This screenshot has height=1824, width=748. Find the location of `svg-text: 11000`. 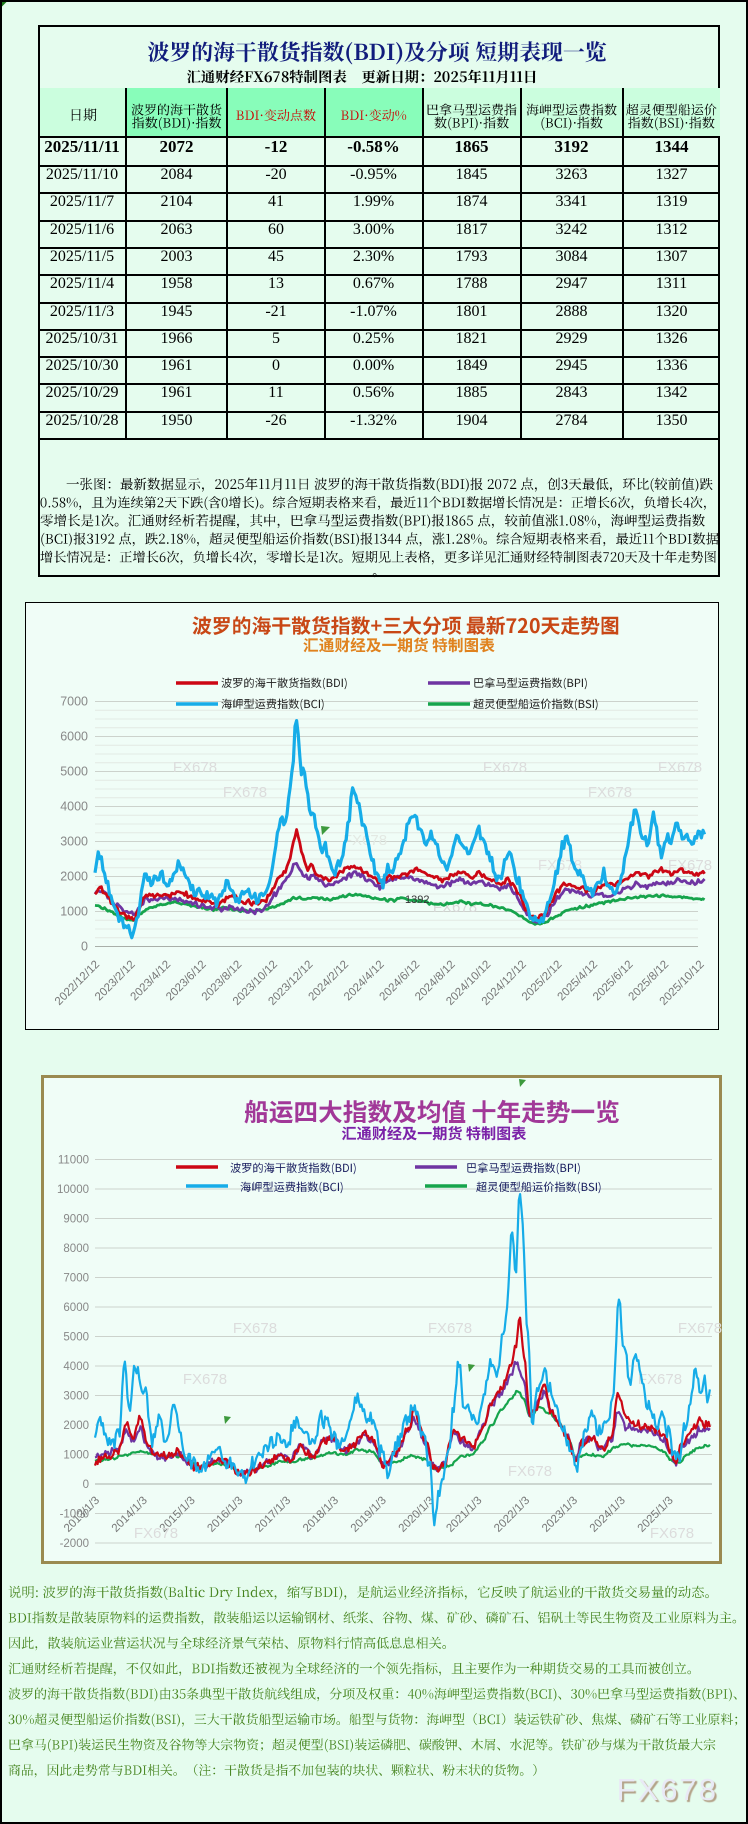

svg-text: 11000 is located at coordinates (73, 1161).